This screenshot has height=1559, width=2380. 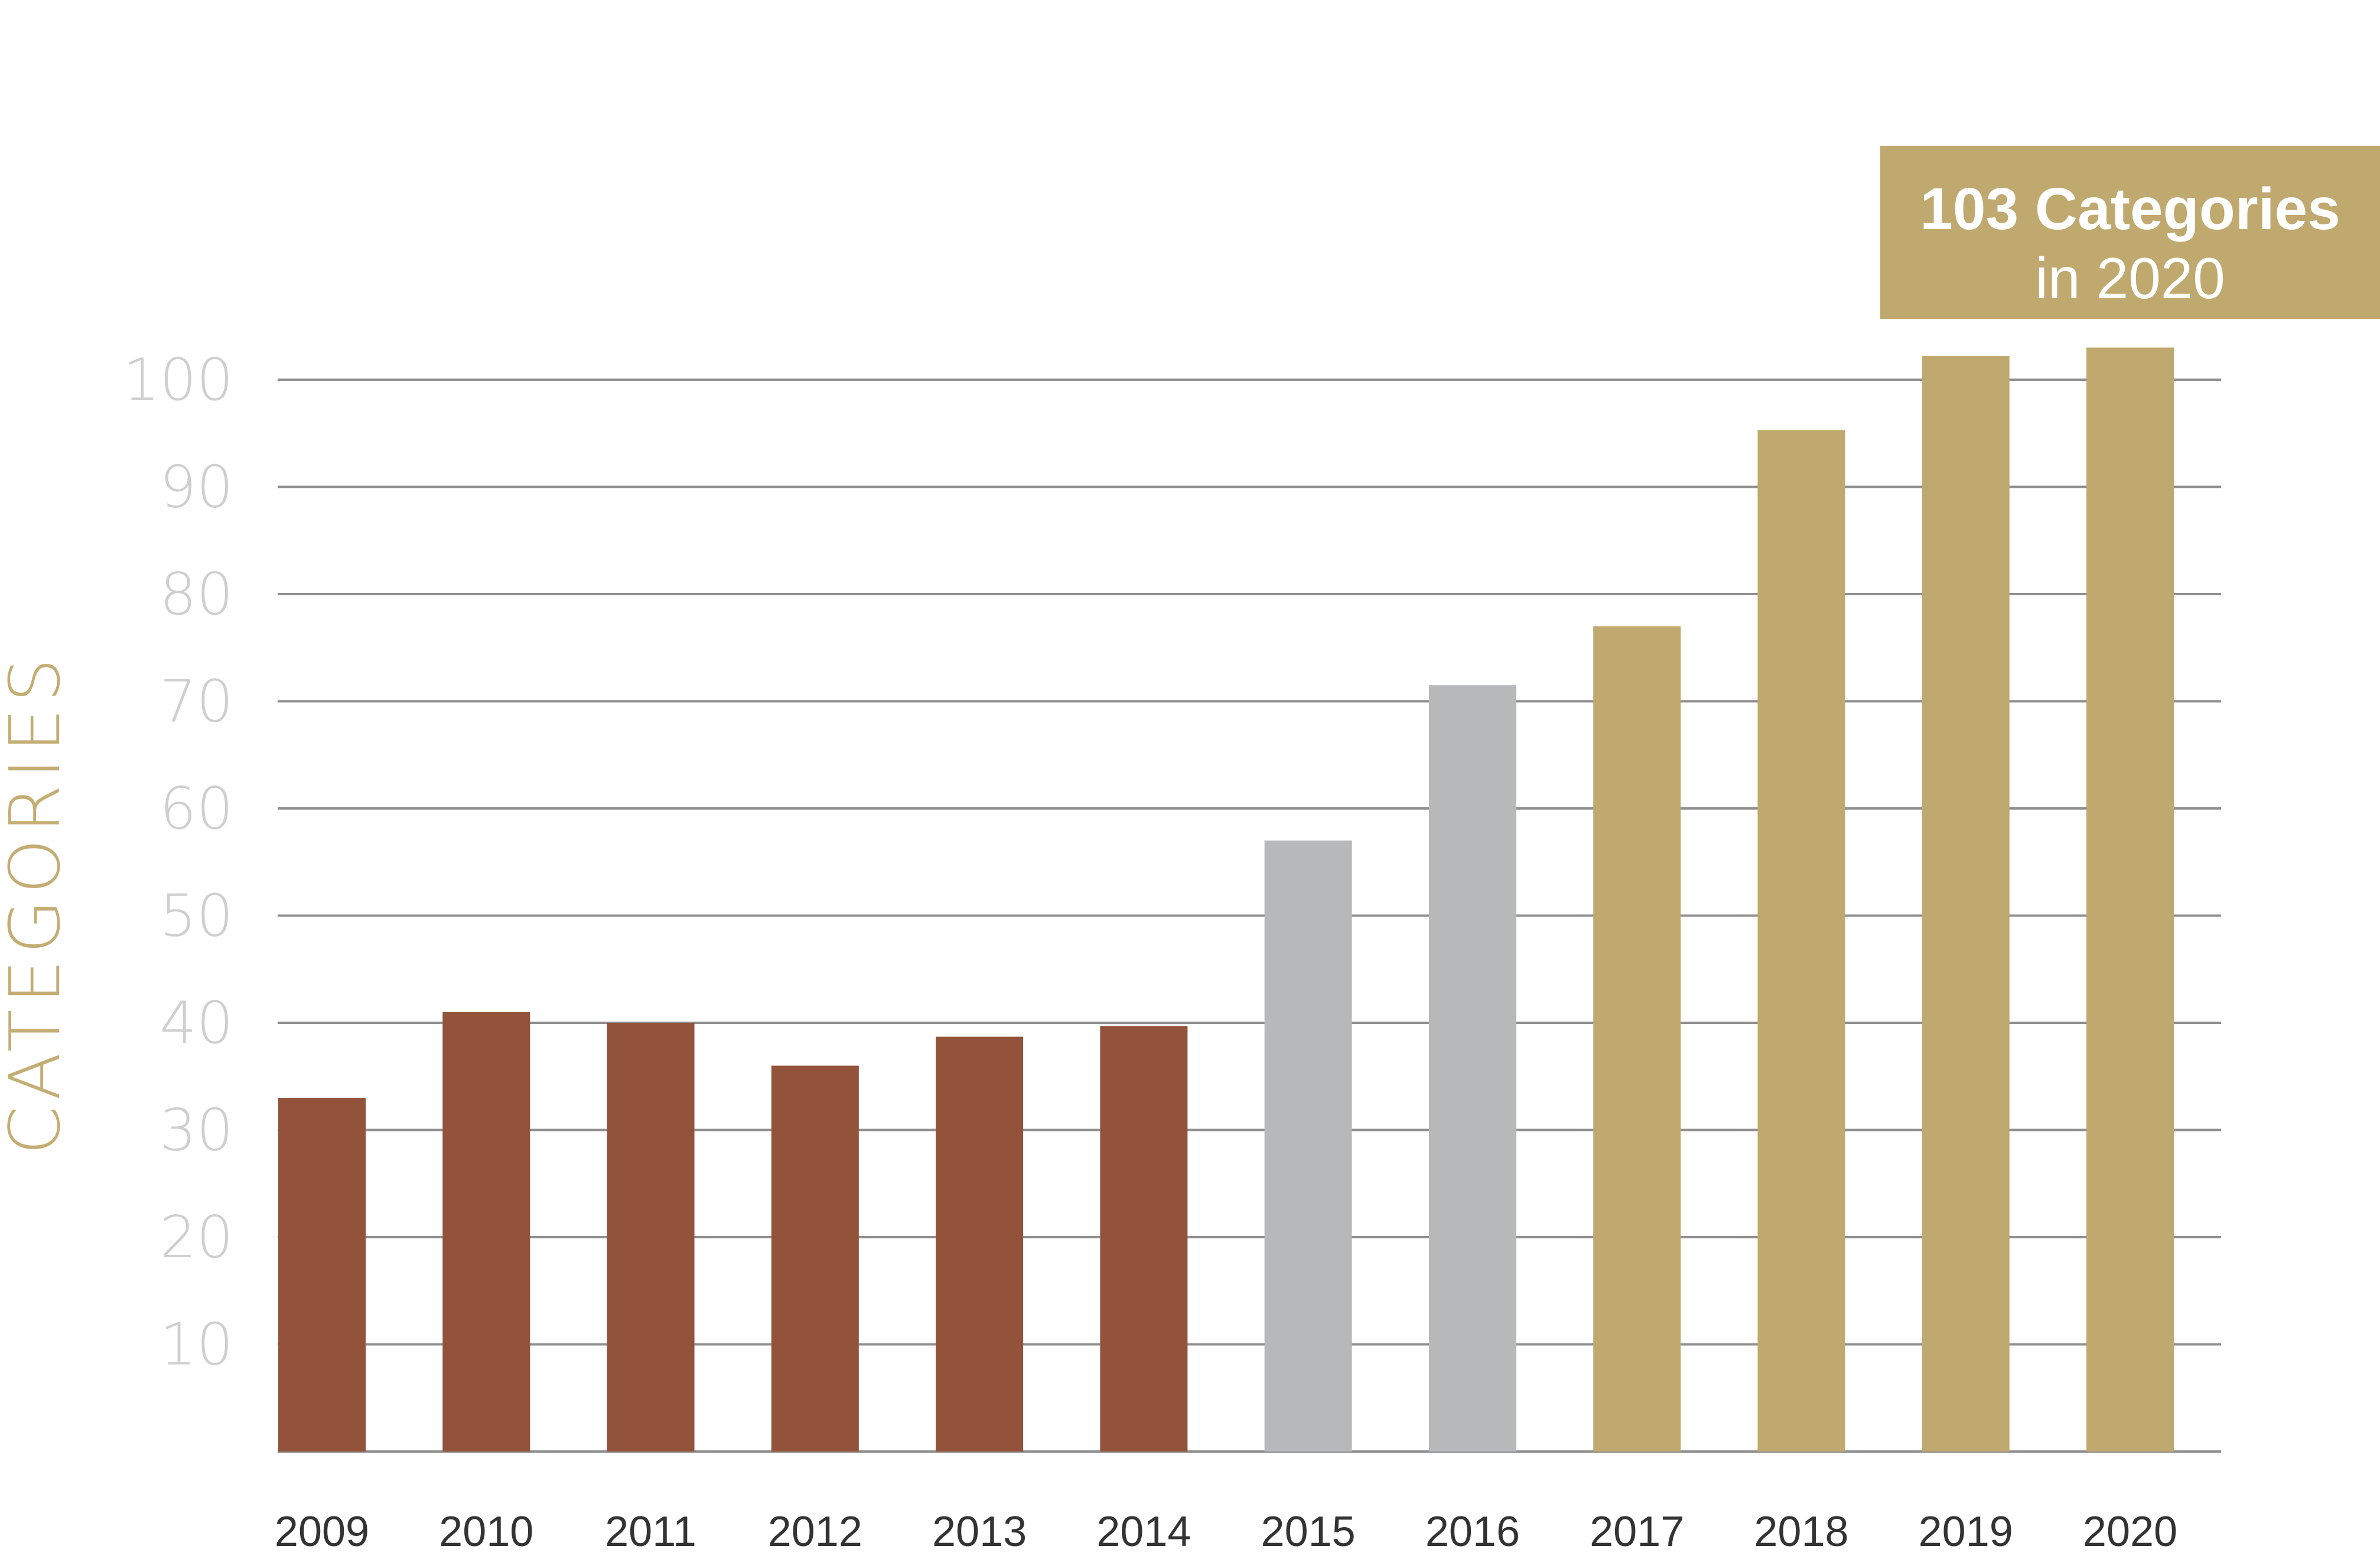 What do you see at coordinates (196, 594) in the screenshot?
I see `y-tick-label: 80` at bounding box center [196, 594].